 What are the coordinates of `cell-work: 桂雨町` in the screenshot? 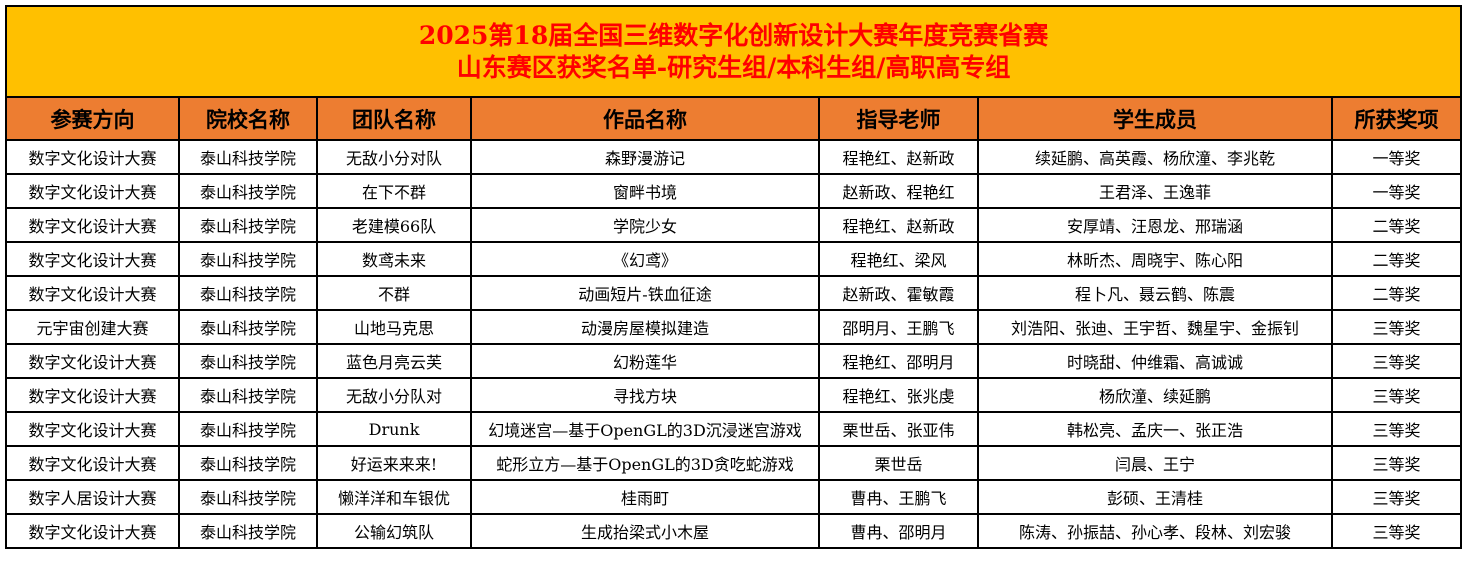 It's located at (645, 497).